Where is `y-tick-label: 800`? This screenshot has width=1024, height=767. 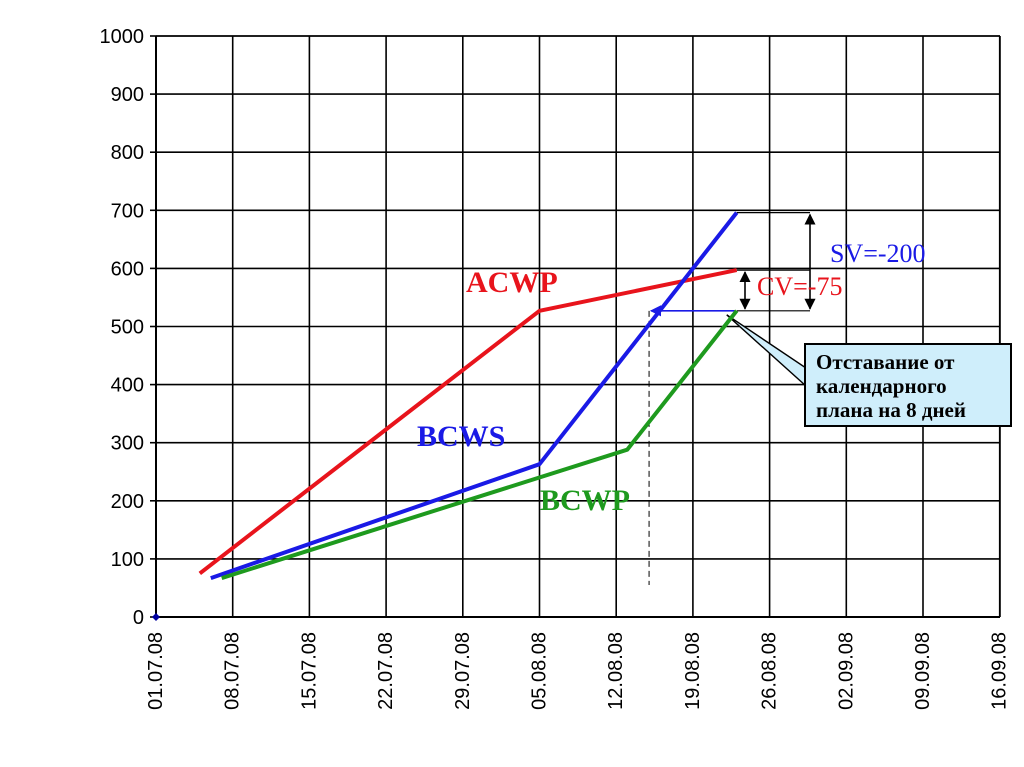
y-tick-label: 800 is located at coordinates (127, 153).